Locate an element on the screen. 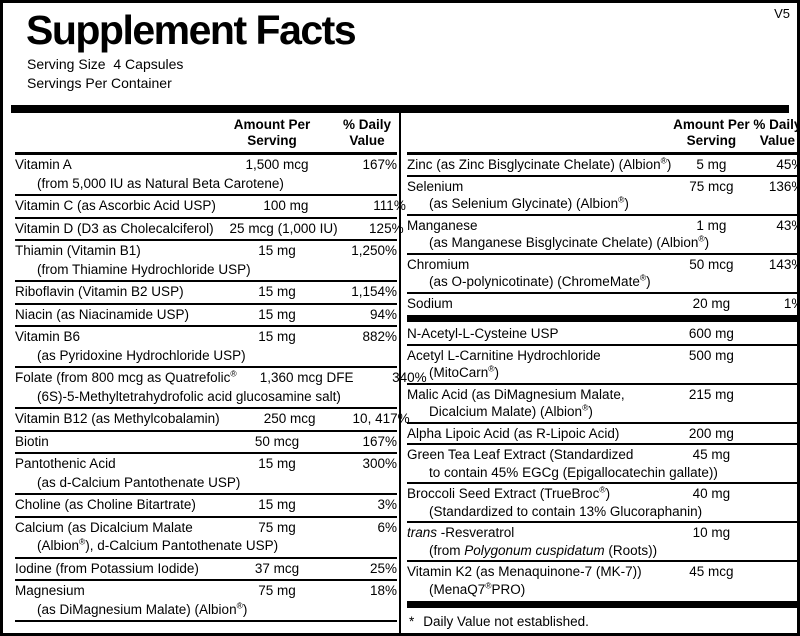  nutrient-row: Choline (as Choline Bitartrate) 15 mg 3% is located at coordinates (206, 504).